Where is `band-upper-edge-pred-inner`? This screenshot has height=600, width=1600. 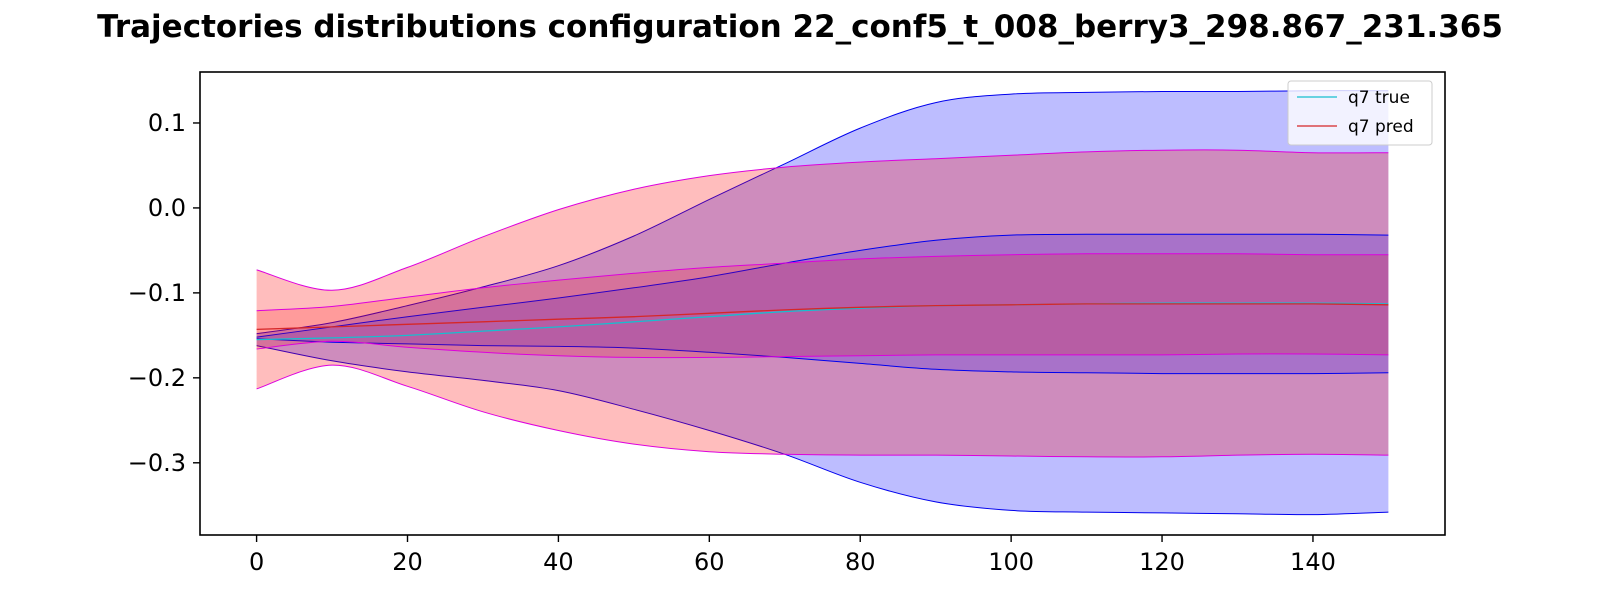 band-upper-edge-pred-inner is located at coordinates (822, 282).